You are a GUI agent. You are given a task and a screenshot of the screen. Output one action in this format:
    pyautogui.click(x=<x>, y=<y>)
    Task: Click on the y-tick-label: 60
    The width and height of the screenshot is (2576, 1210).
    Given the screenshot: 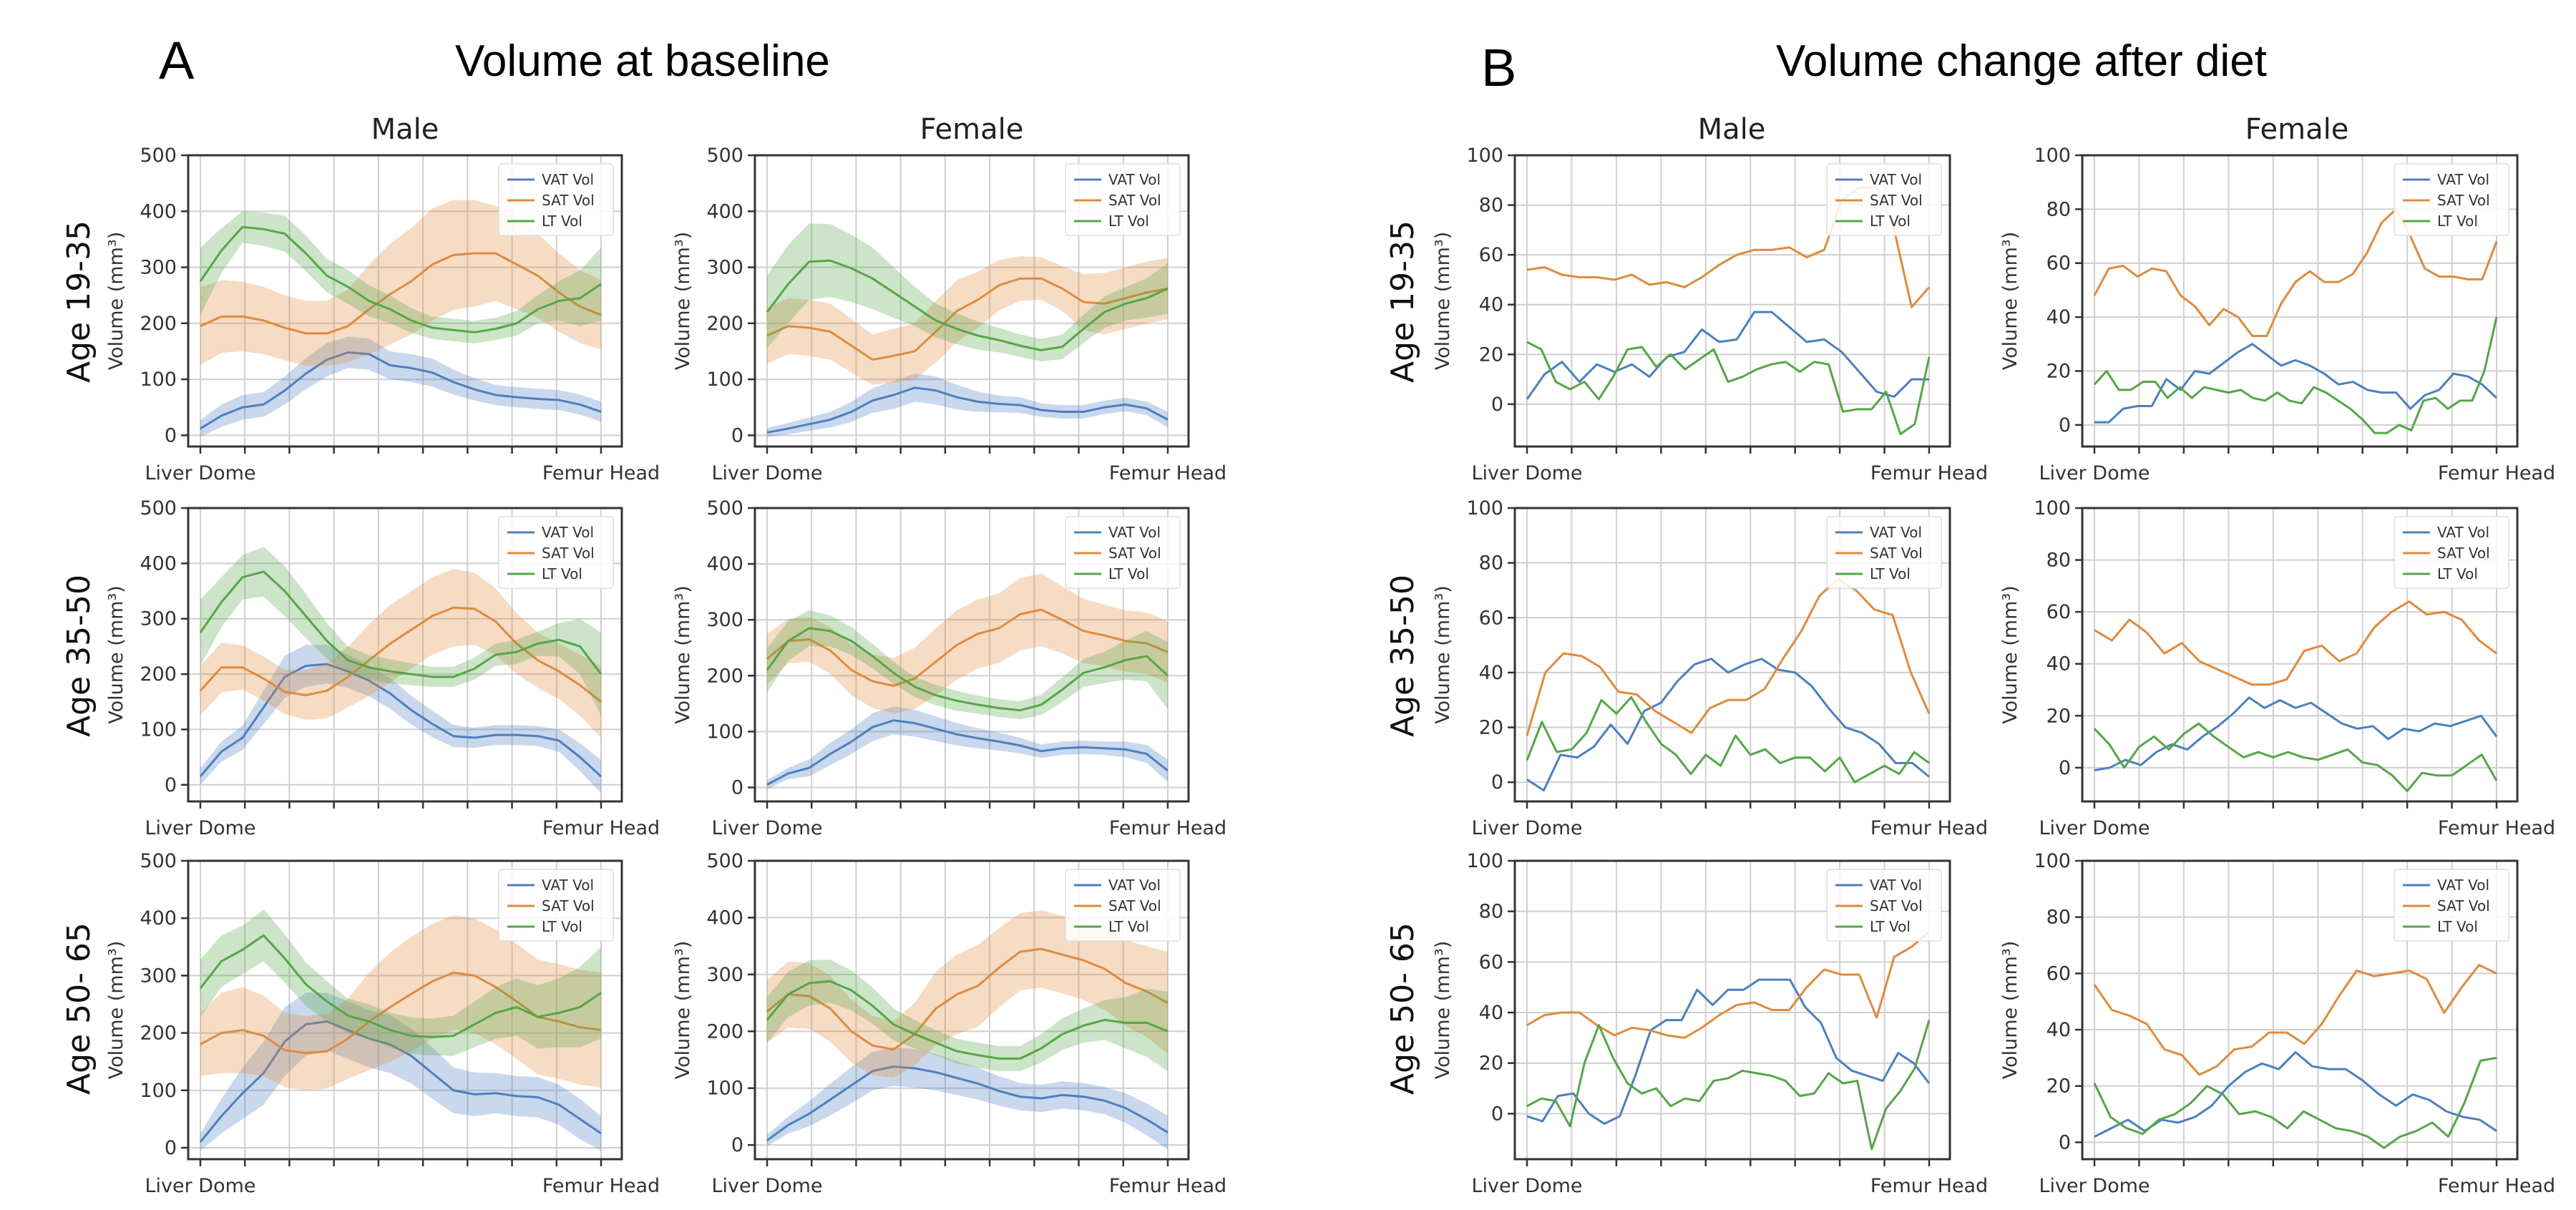 What is the action you would take?
    pyautogui.click(x=1491, y=255)
    